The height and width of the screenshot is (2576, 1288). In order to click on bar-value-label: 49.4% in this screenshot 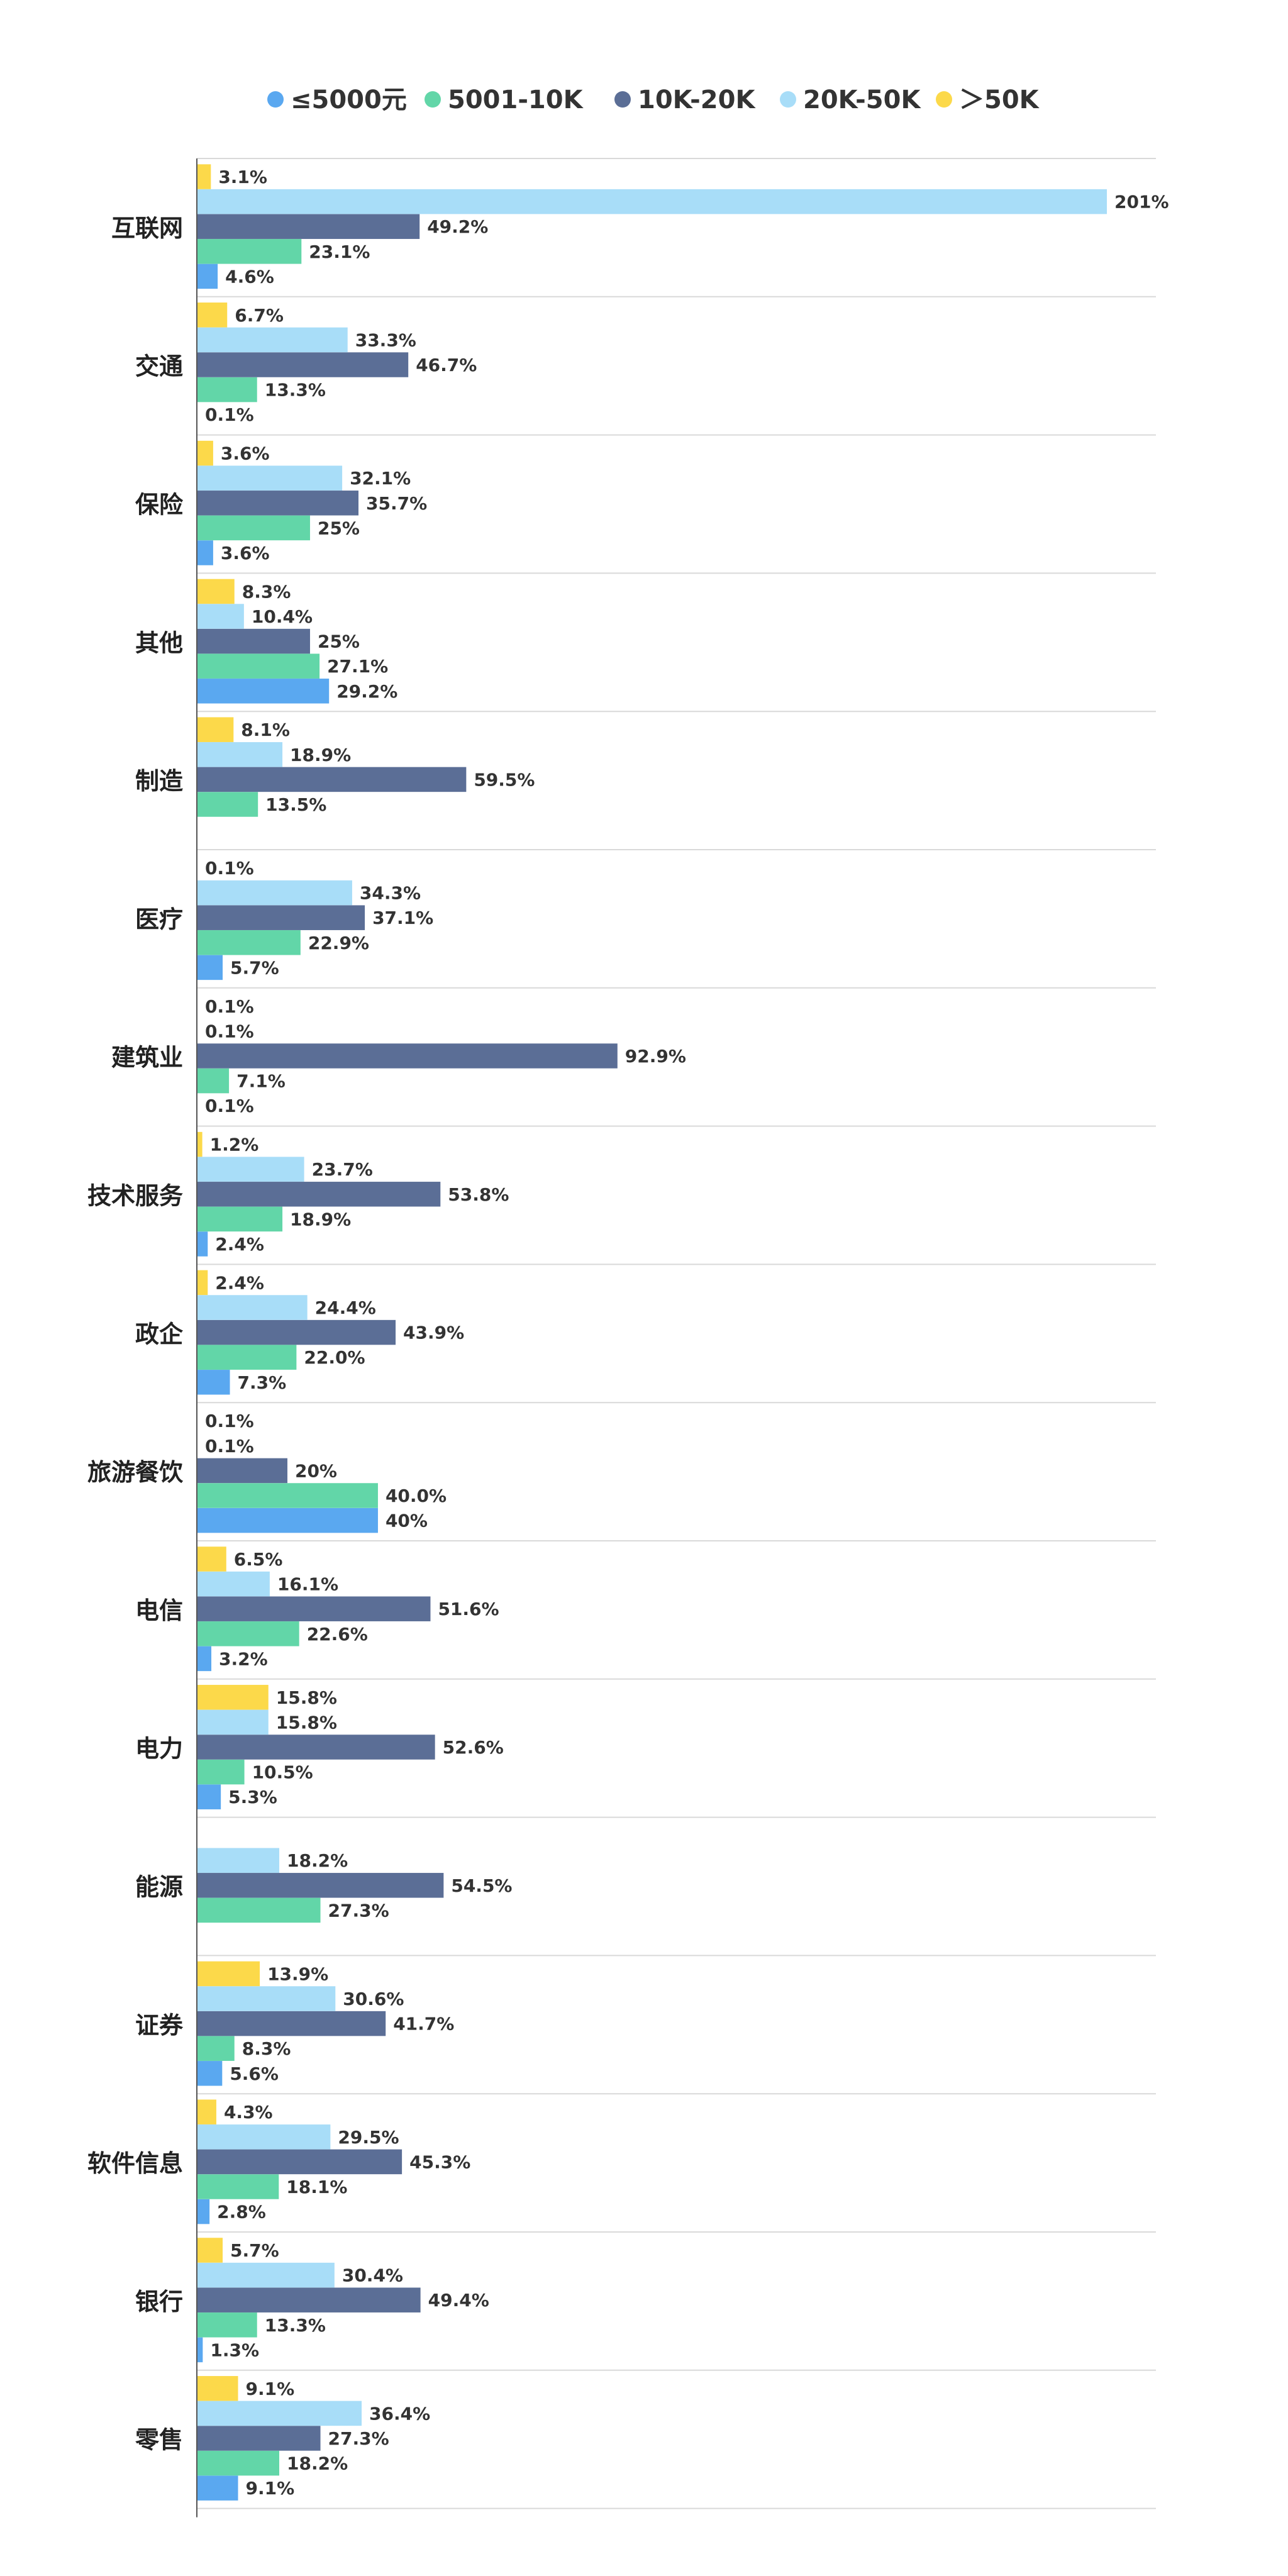, I will do `click(458, 2300)`.